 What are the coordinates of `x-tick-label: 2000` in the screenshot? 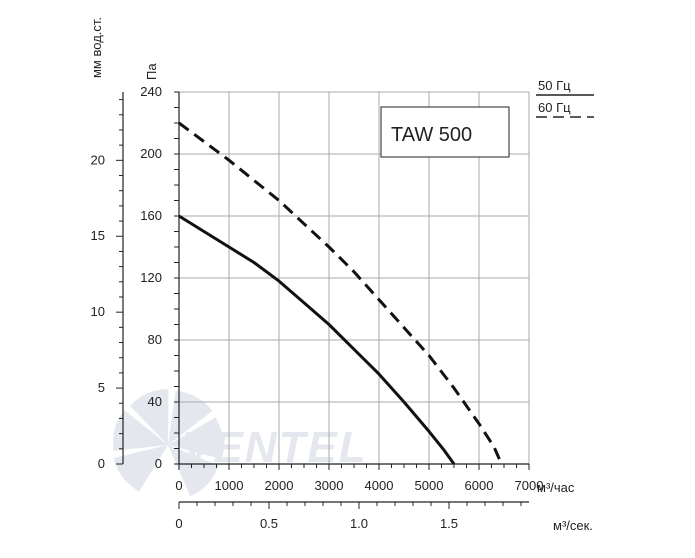 It's located at (279, 485).